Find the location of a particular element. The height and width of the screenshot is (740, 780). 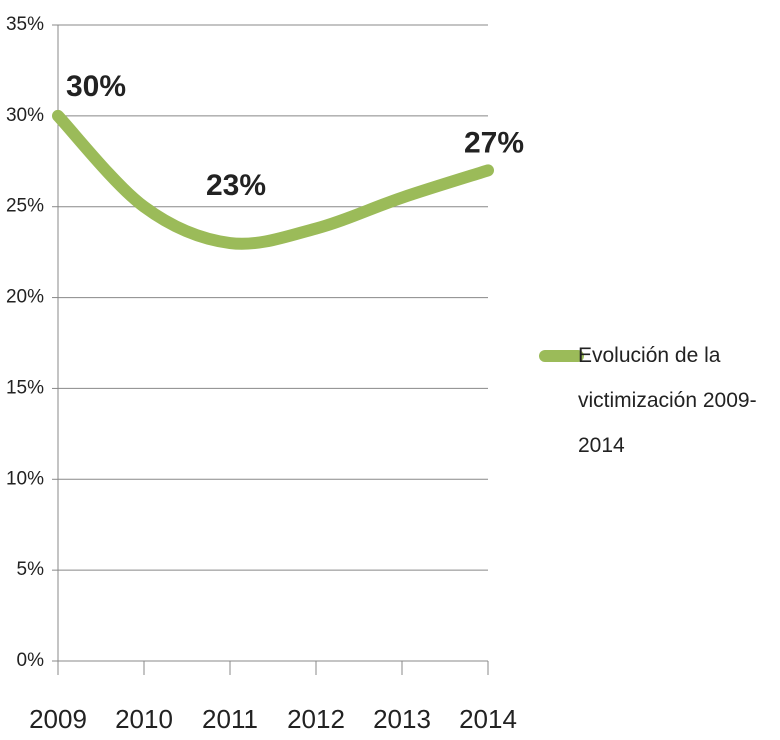

line is located at coordinates (273, 179).